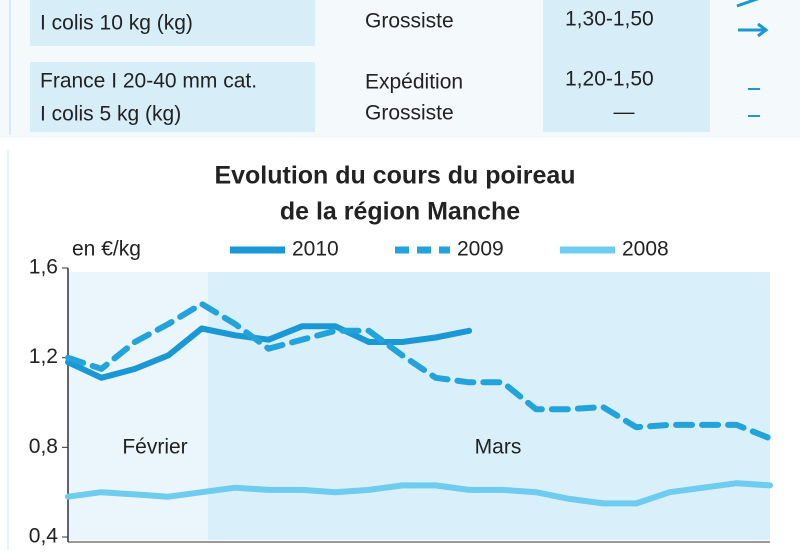 Image resolution: width=800 pixels, height=555 pixels. What do you see at coordinates (43, 267) in the screenshot?
I see `y-tick-label: 1,6` at bounding box center [43, 267].